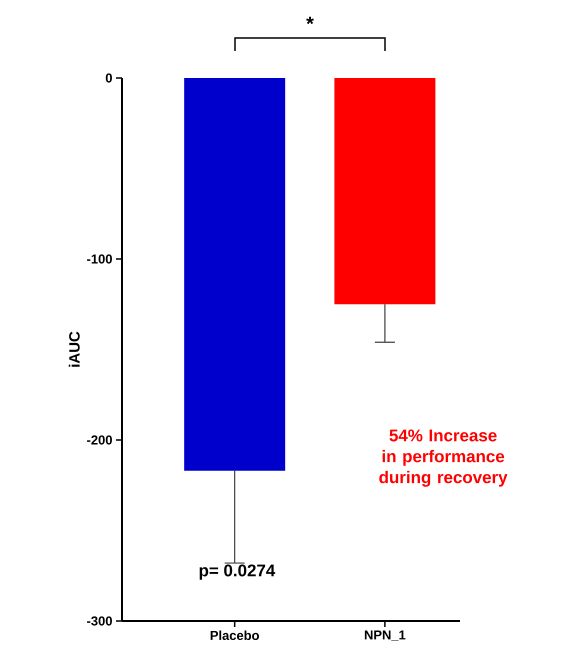  I want to click on annotation: p= 0.0274, so click(238, 572).